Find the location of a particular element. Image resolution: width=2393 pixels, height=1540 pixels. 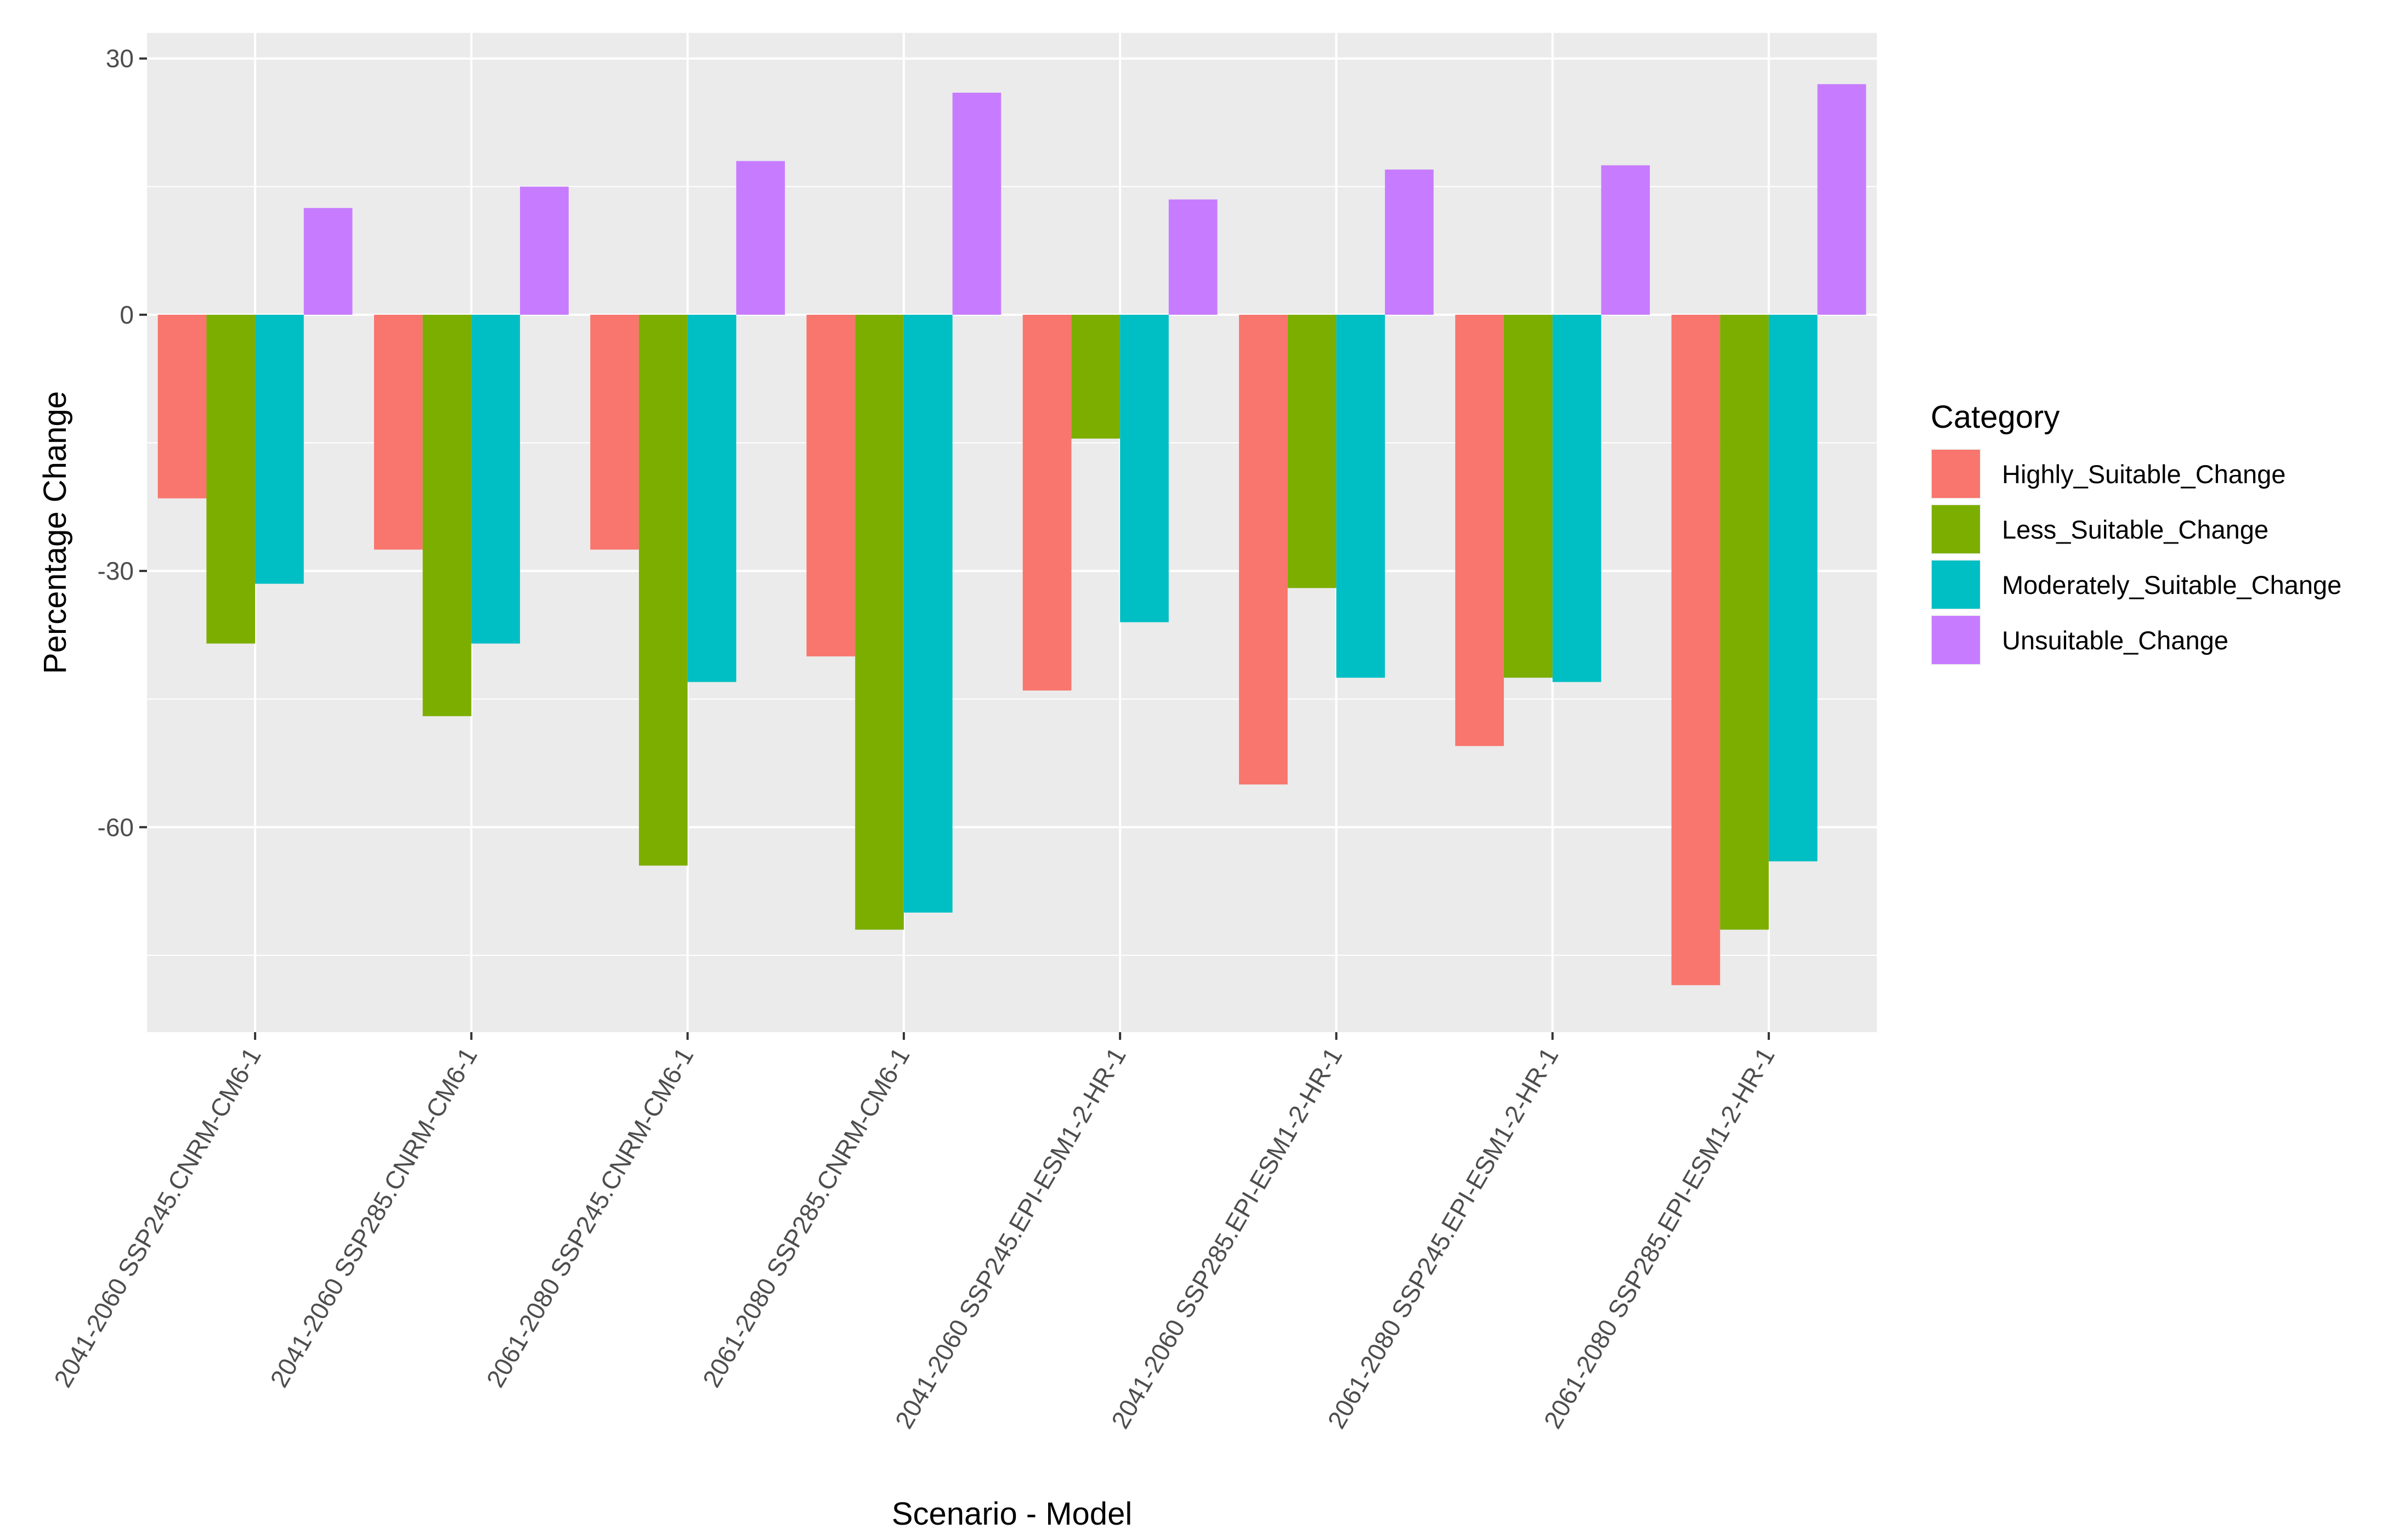

legend-label: Unsuitable_Change is located at coordinates (2115, 640).